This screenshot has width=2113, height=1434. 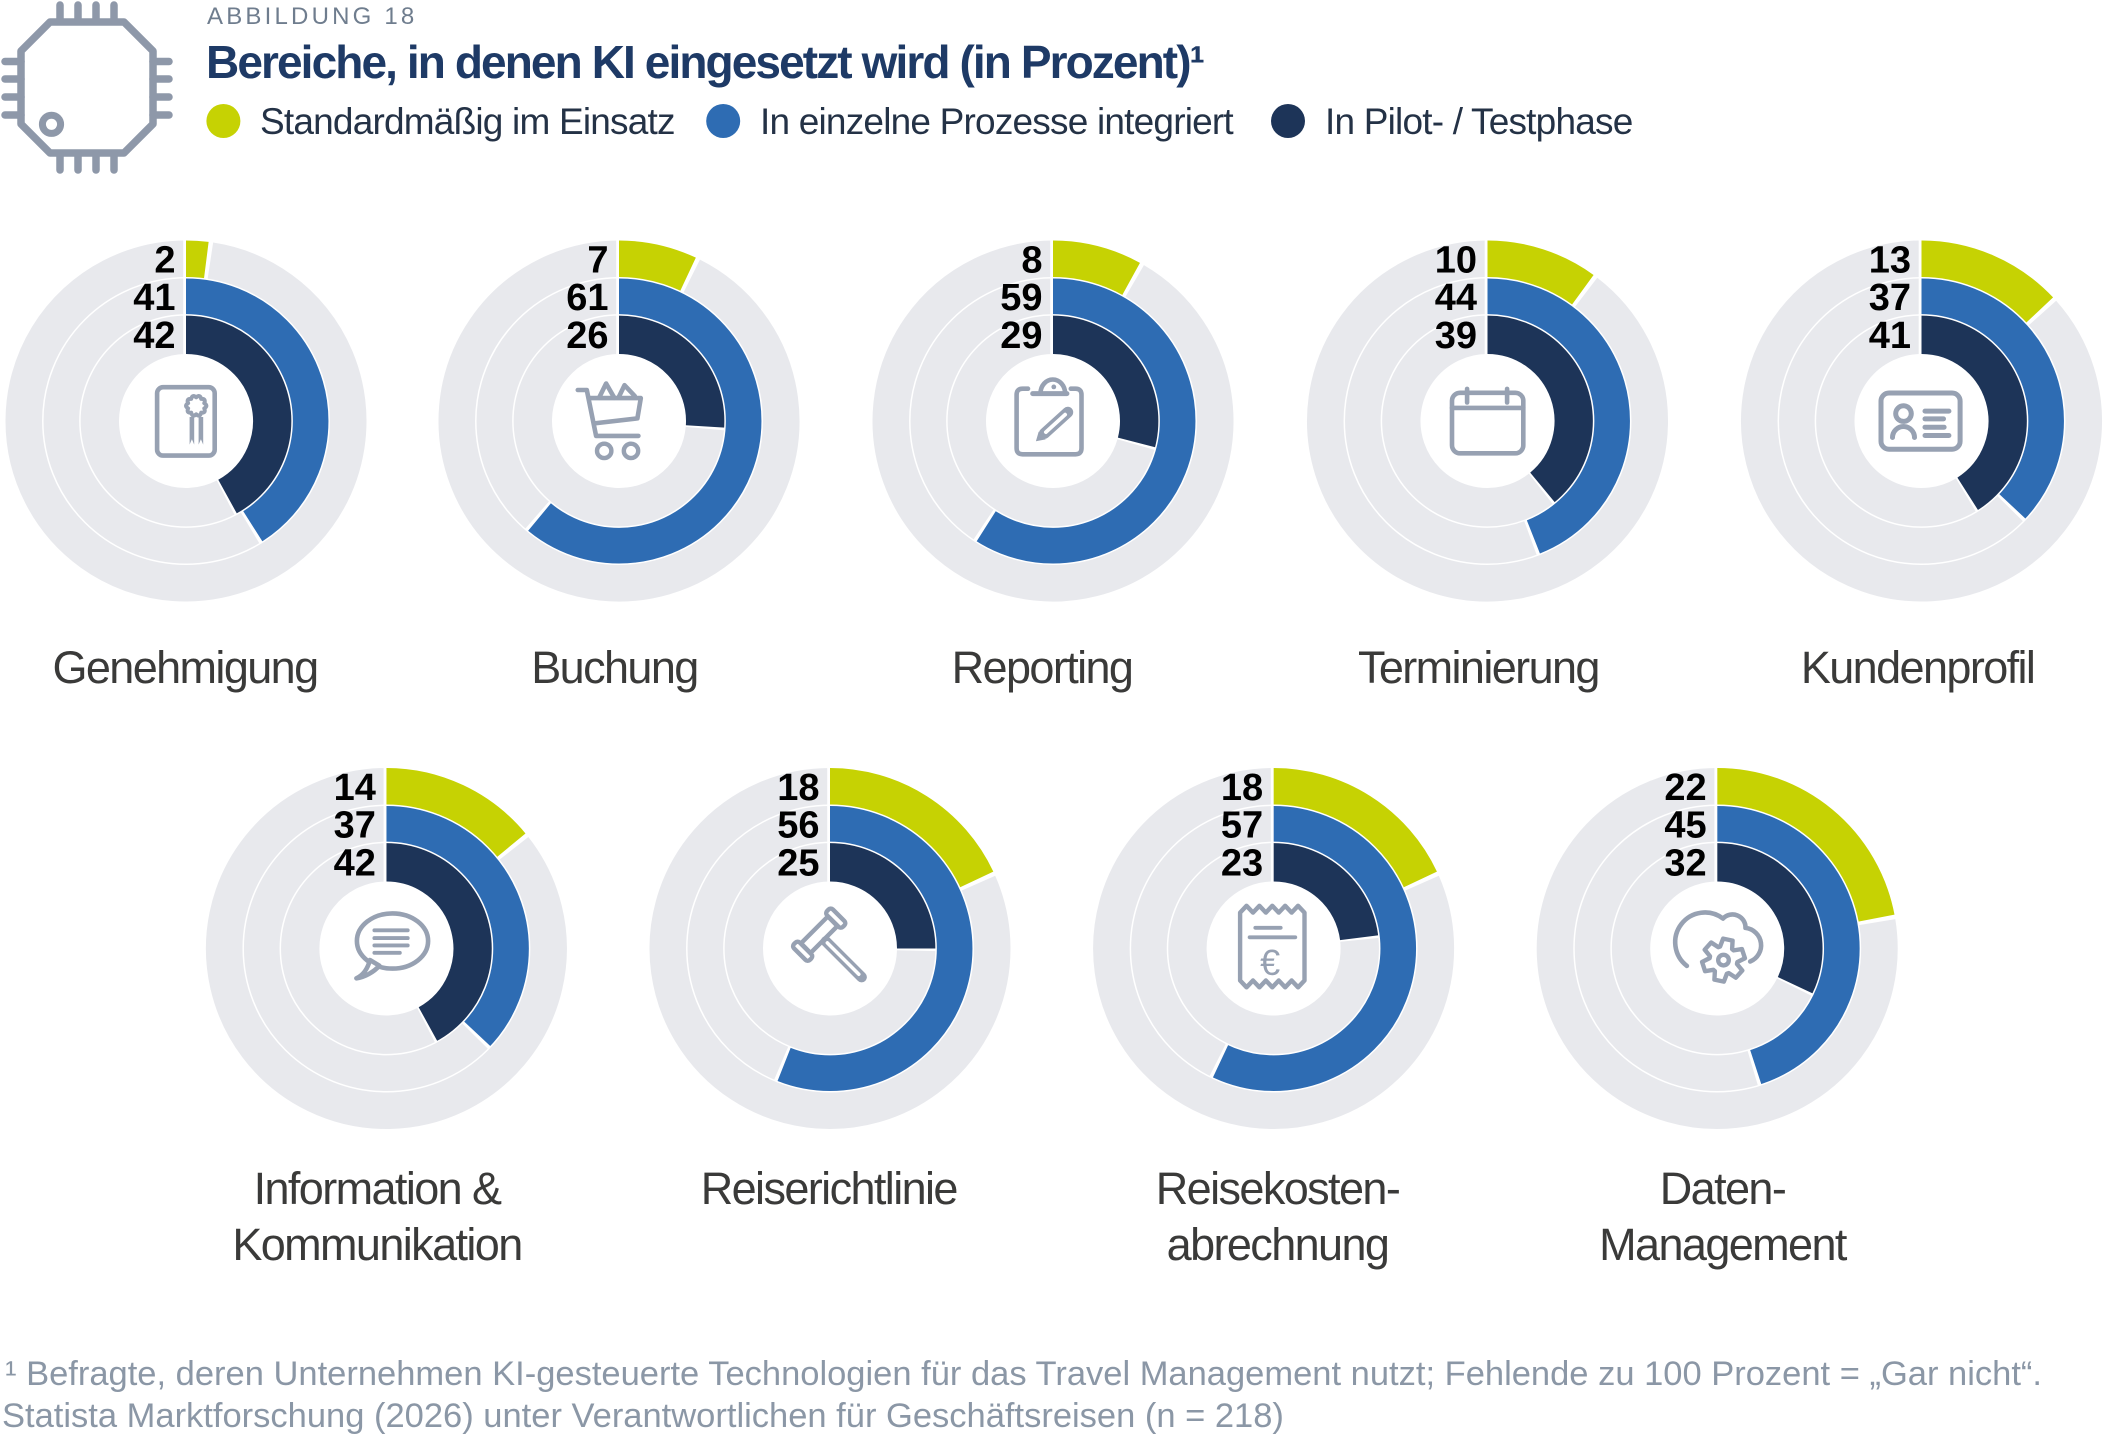 What do you see at coordinates (1723, 1244) in the screenshot?
I see `svg-text: Management` at bounding box center [1723, 1244].